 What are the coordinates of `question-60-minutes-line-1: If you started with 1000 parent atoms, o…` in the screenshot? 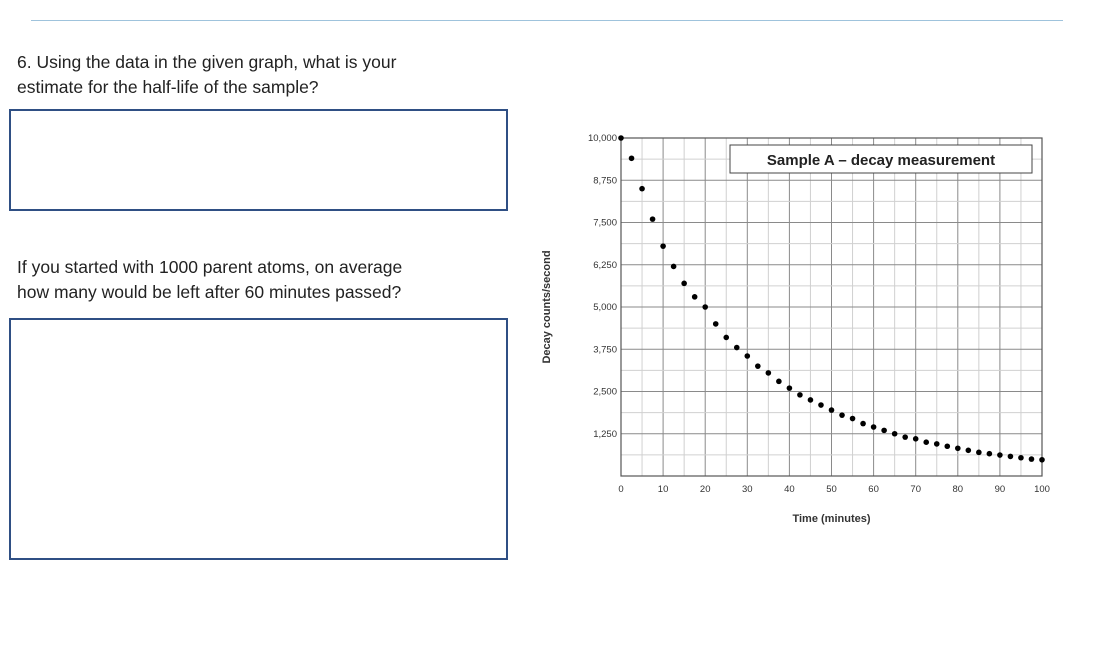 It's located at (210, 267).